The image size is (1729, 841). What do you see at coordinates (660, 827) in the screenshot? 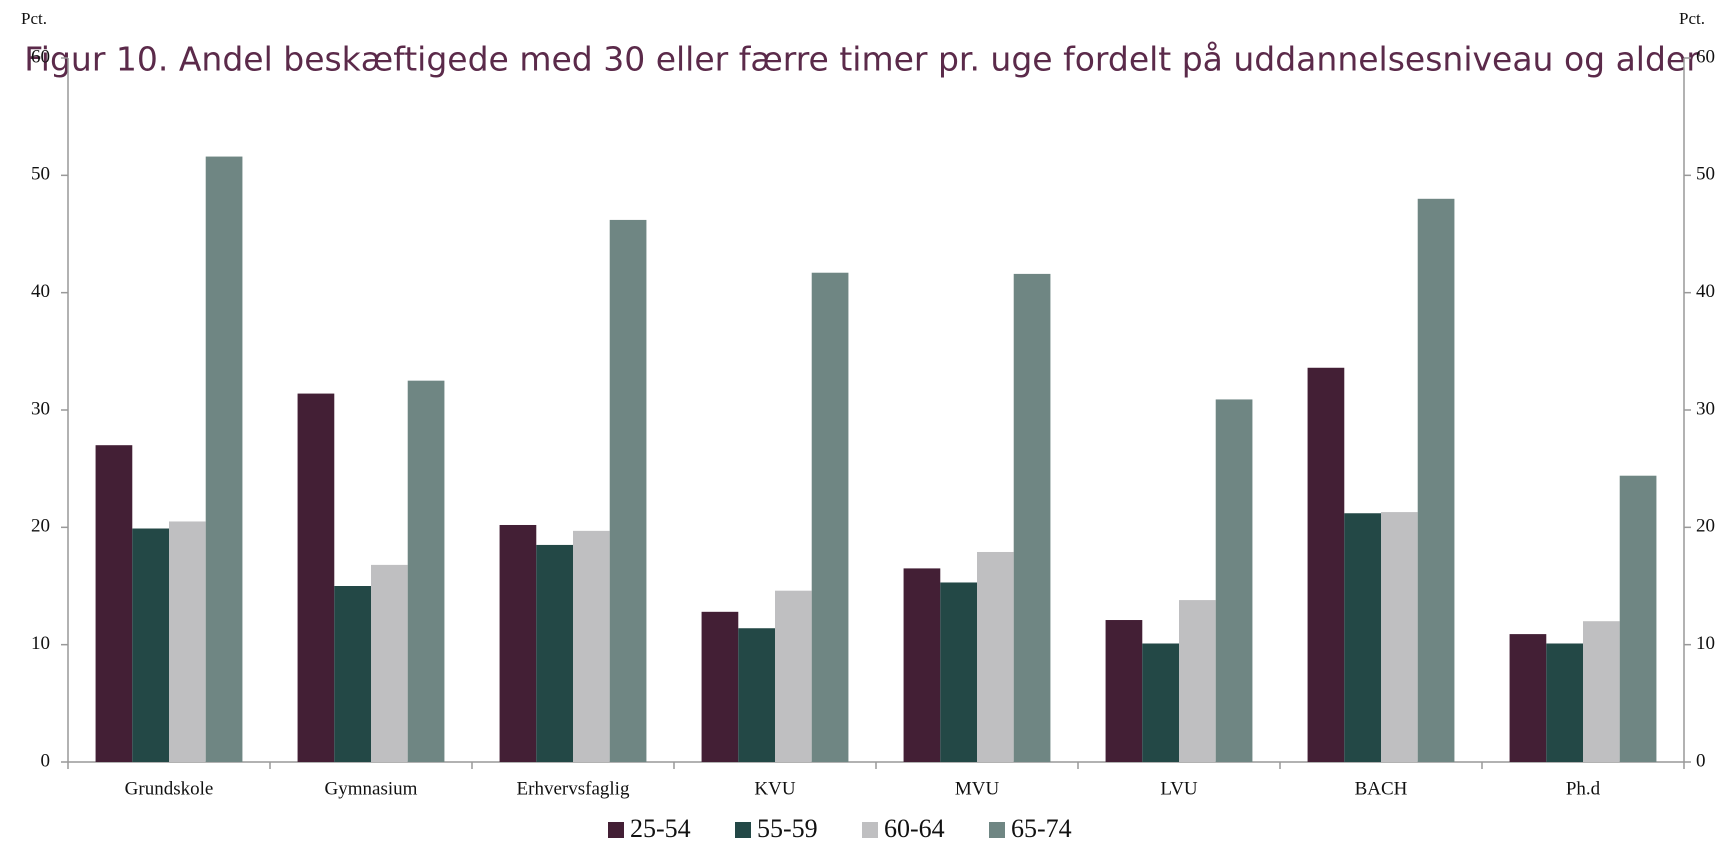
I see `legend-label: 25-54` at bounding box center [660, 827].